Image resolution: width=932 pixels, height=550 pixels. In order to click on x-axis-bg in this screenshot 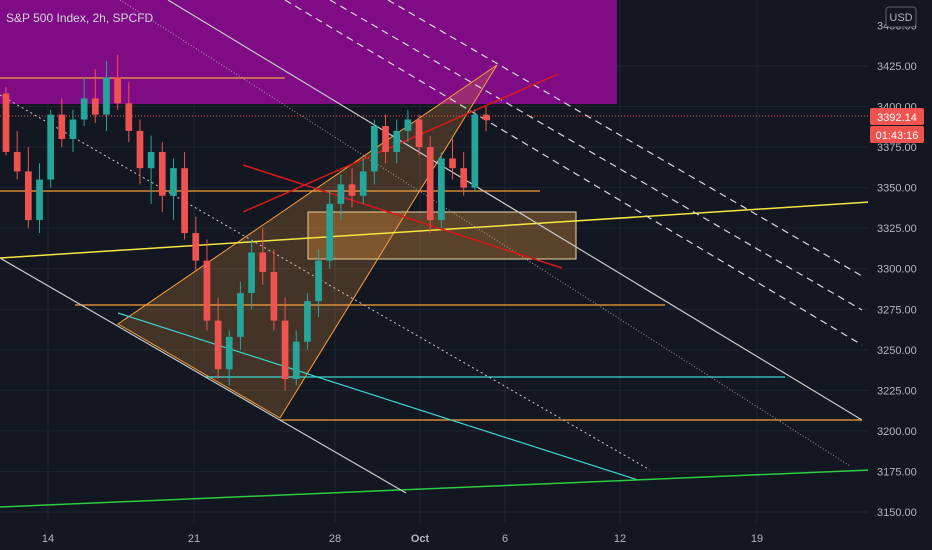, I will do `click(466, 536)`.